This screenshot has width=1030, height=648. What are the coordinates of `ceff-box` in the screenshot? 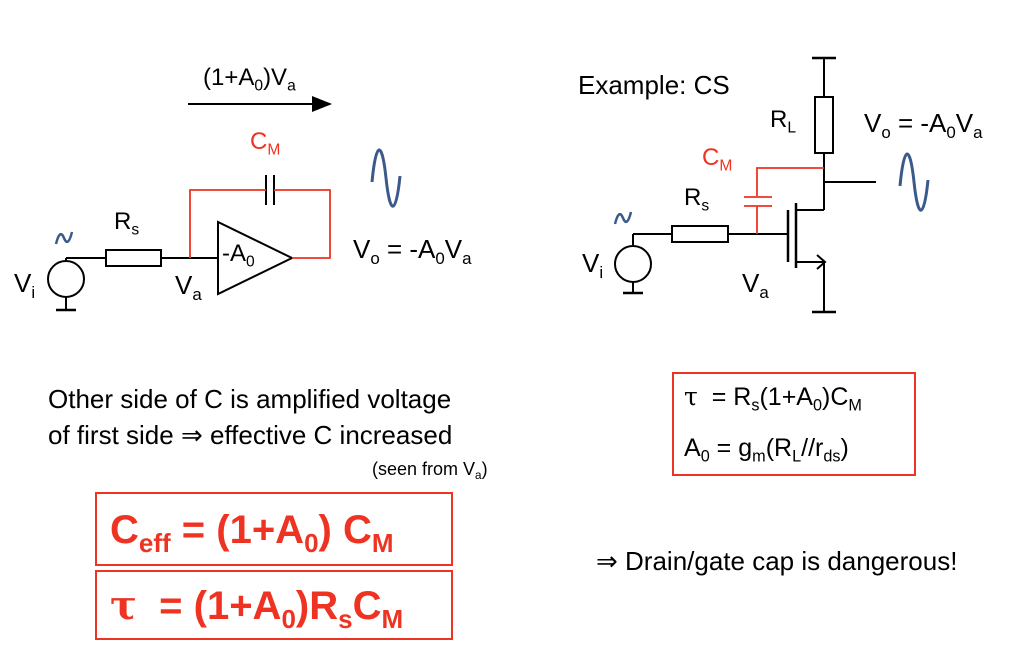 It's located at (274, 529).